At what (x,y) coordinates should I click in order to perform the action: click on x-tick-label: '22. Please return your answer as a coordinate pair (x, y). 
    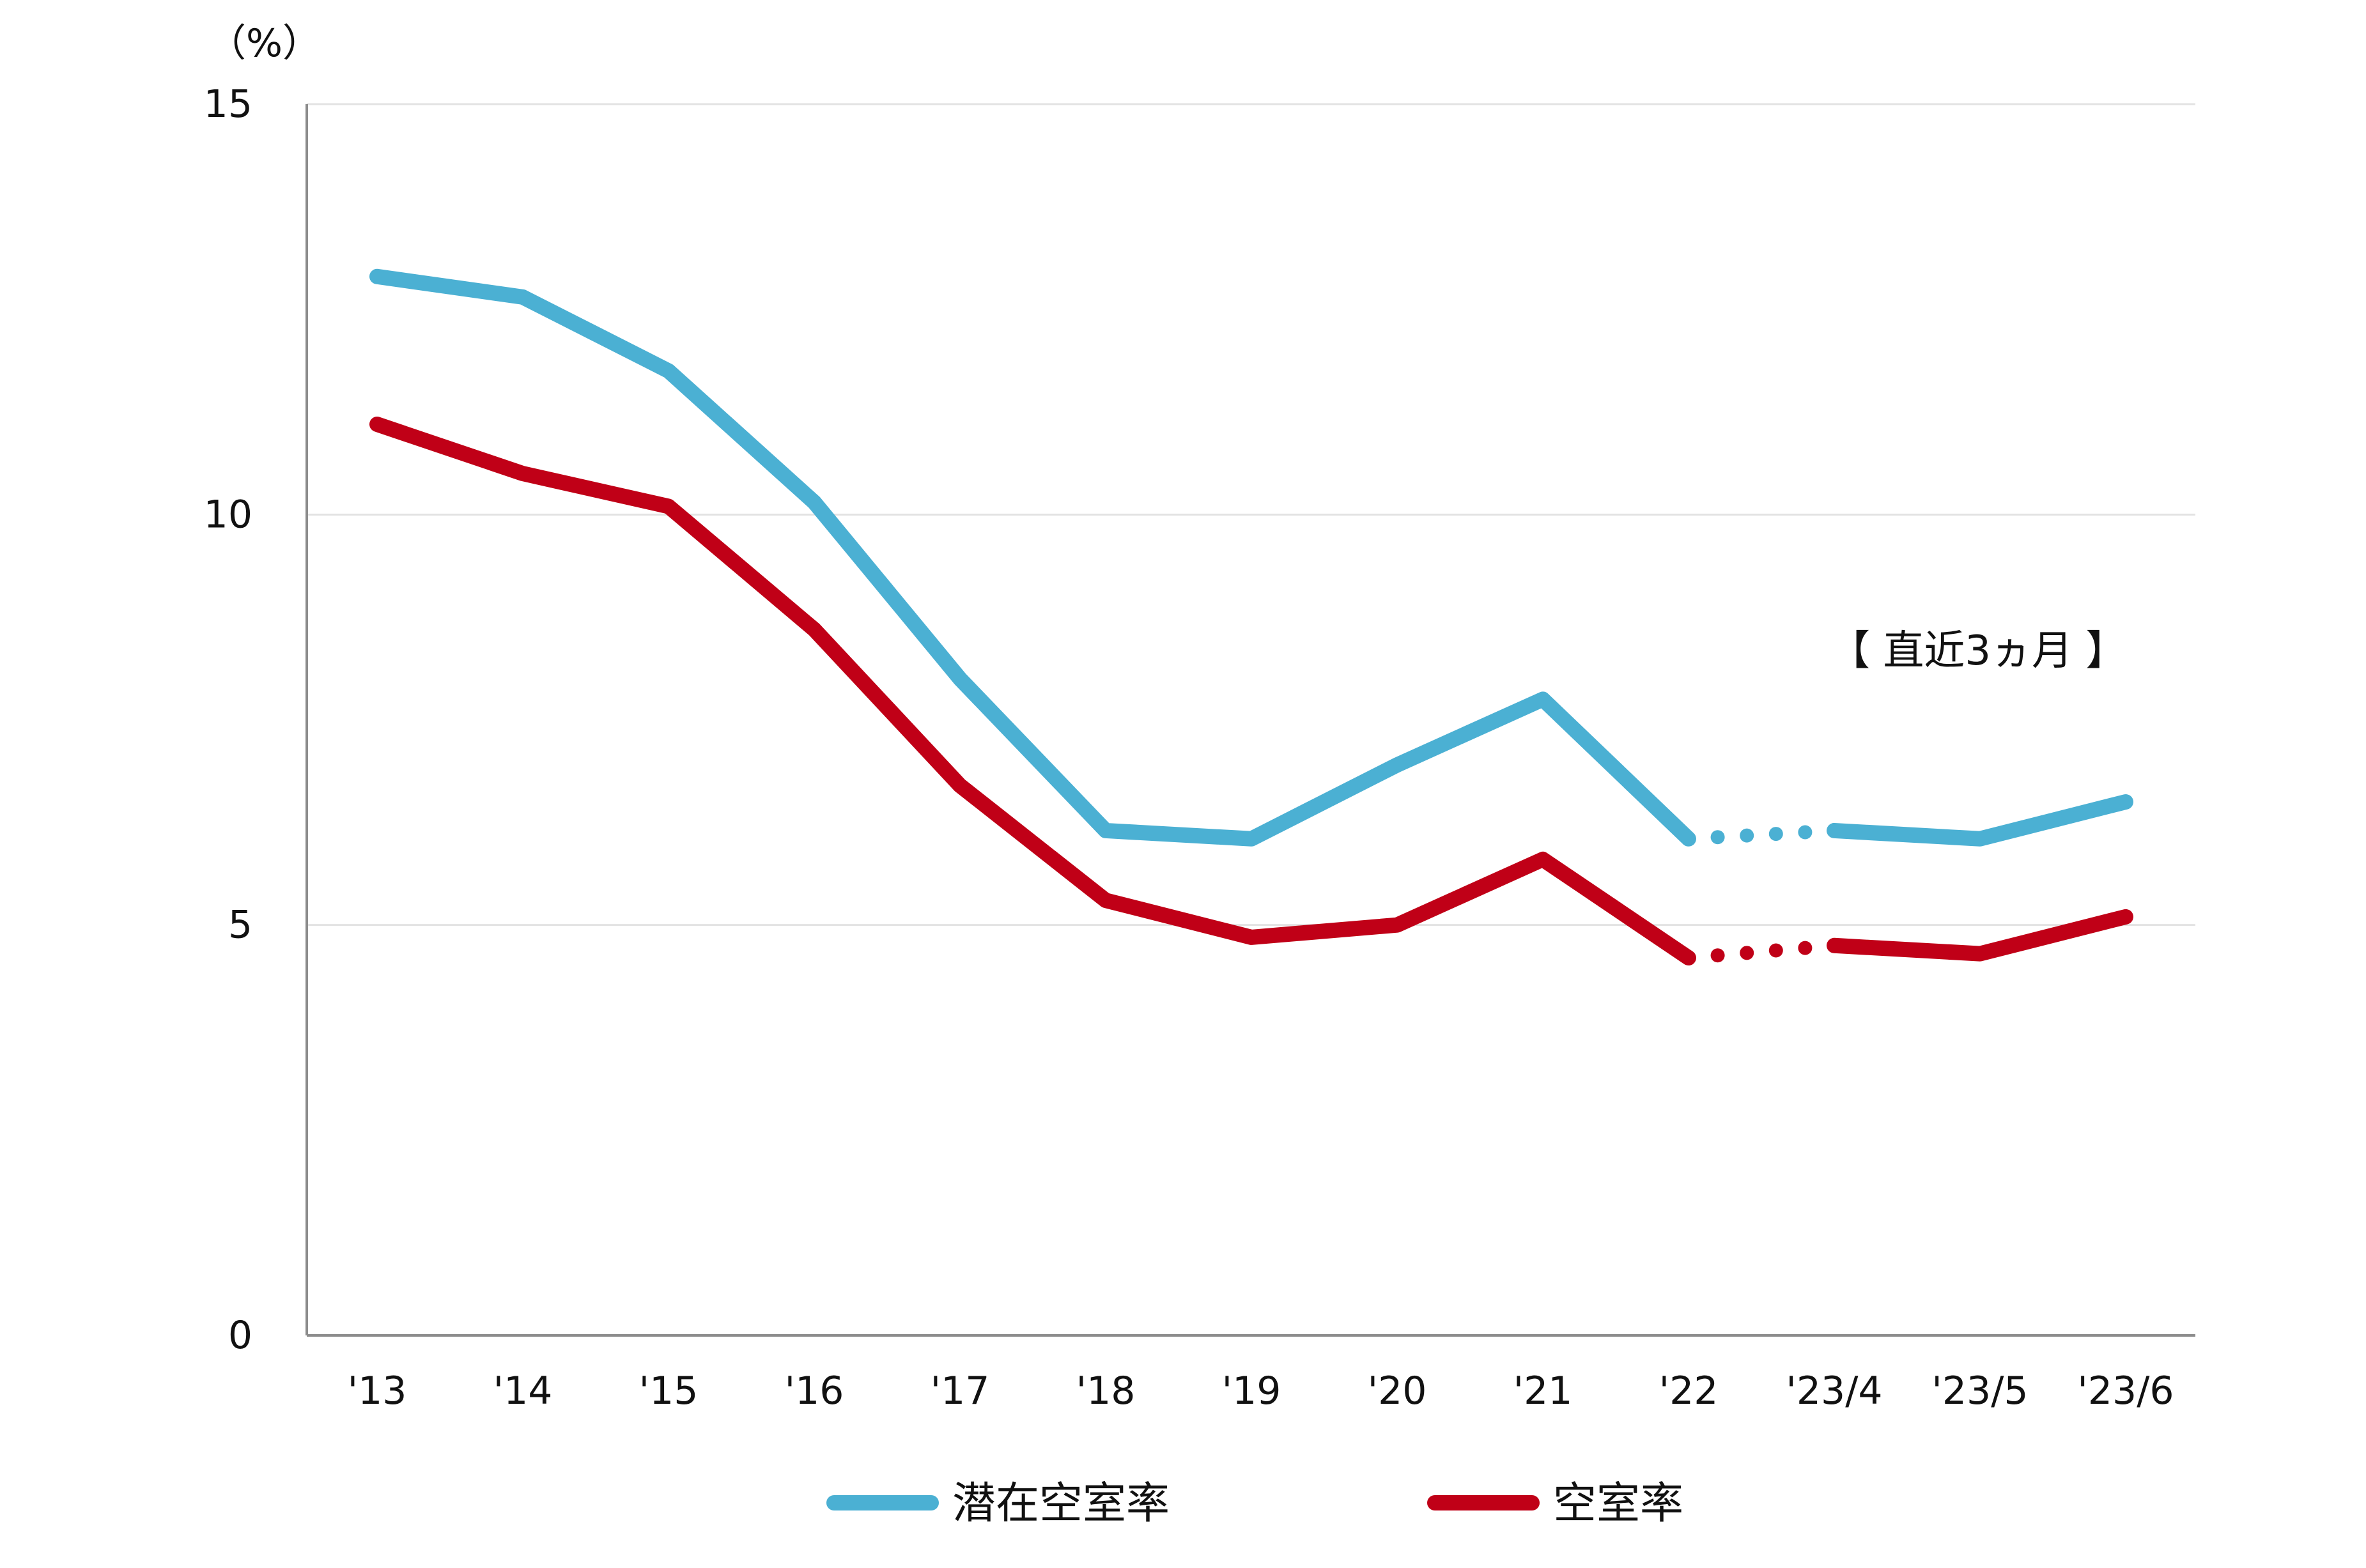
    Looking at the image, I should click on (1689, 1391).